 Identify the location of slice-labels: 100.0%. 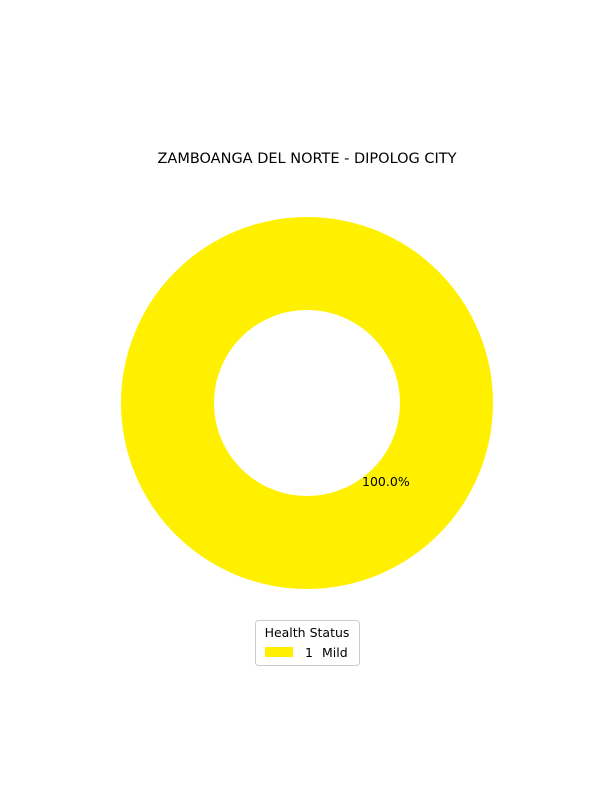
(386, 481).